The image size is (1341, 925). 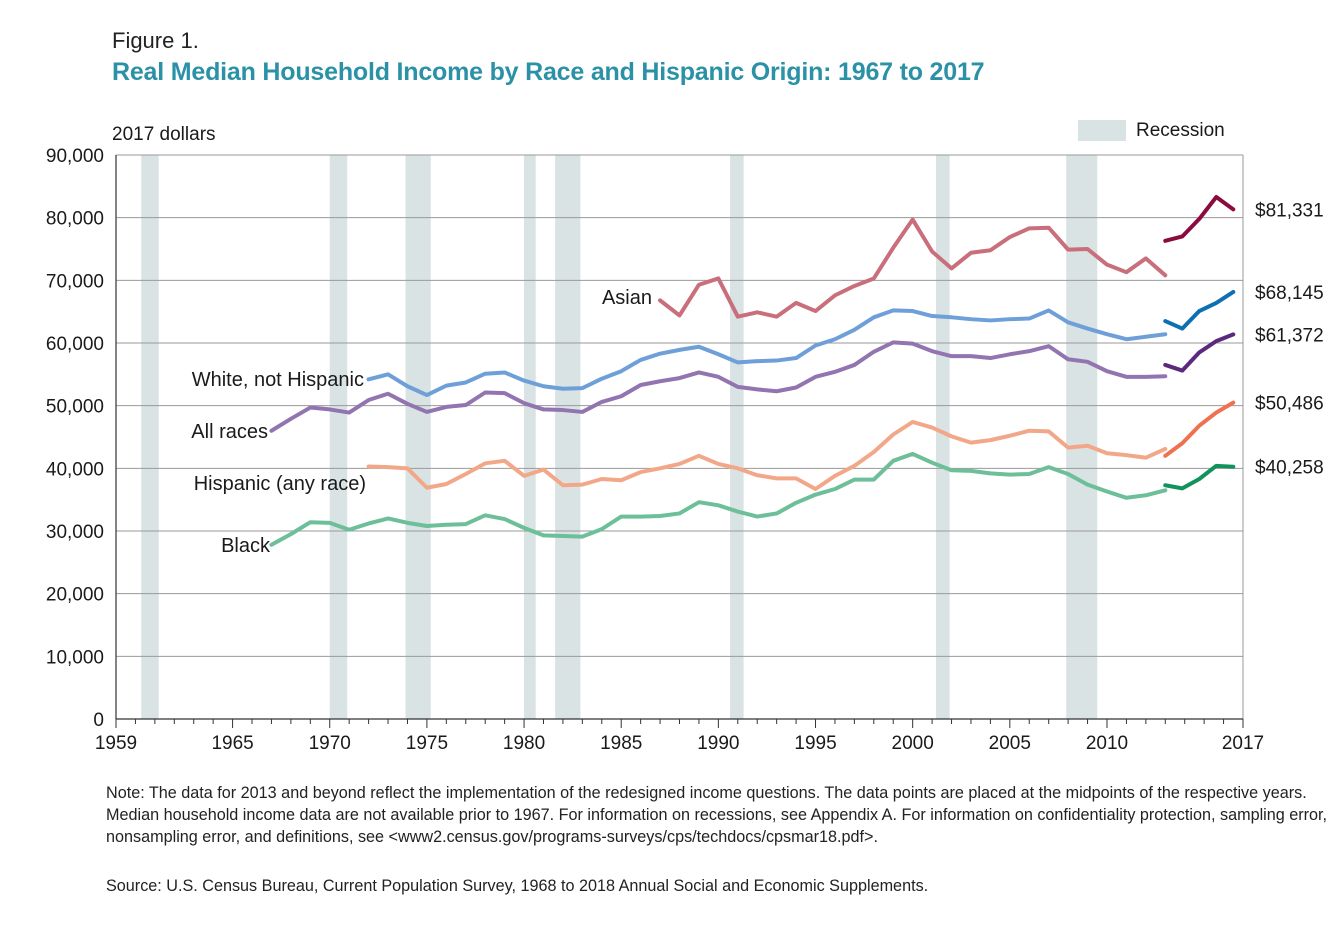 I want to click on series-end-value-label: $68,145, so click(x=1289, y=293).